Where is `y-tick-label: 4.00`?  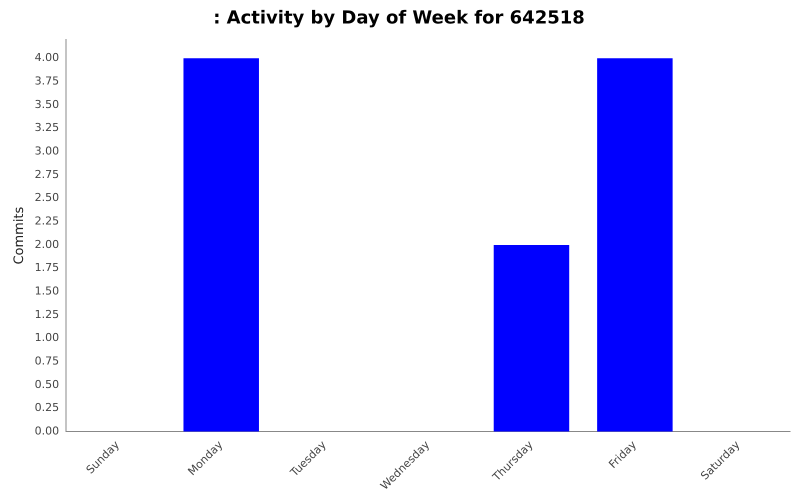
y-tick-label: 4.00 is located at coordinates (47, 57).